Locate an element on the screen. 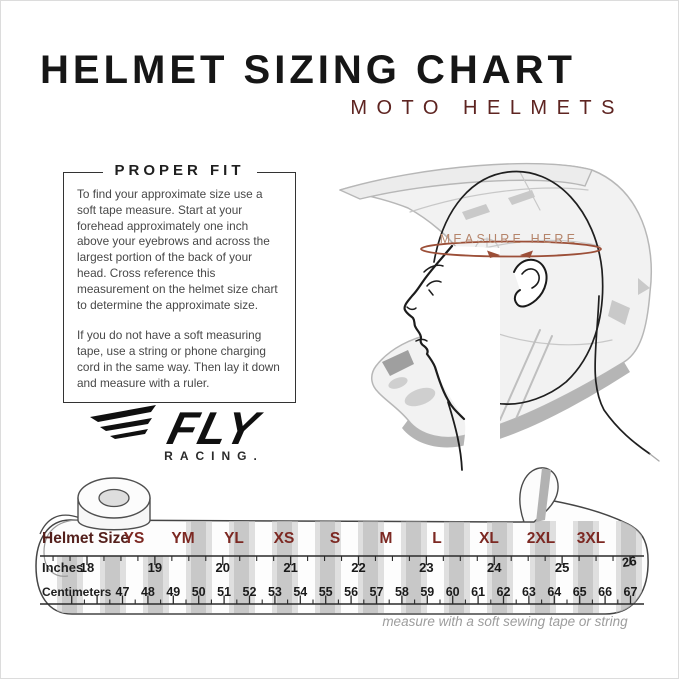  size-label: YL is located at coordinates (234, 538).